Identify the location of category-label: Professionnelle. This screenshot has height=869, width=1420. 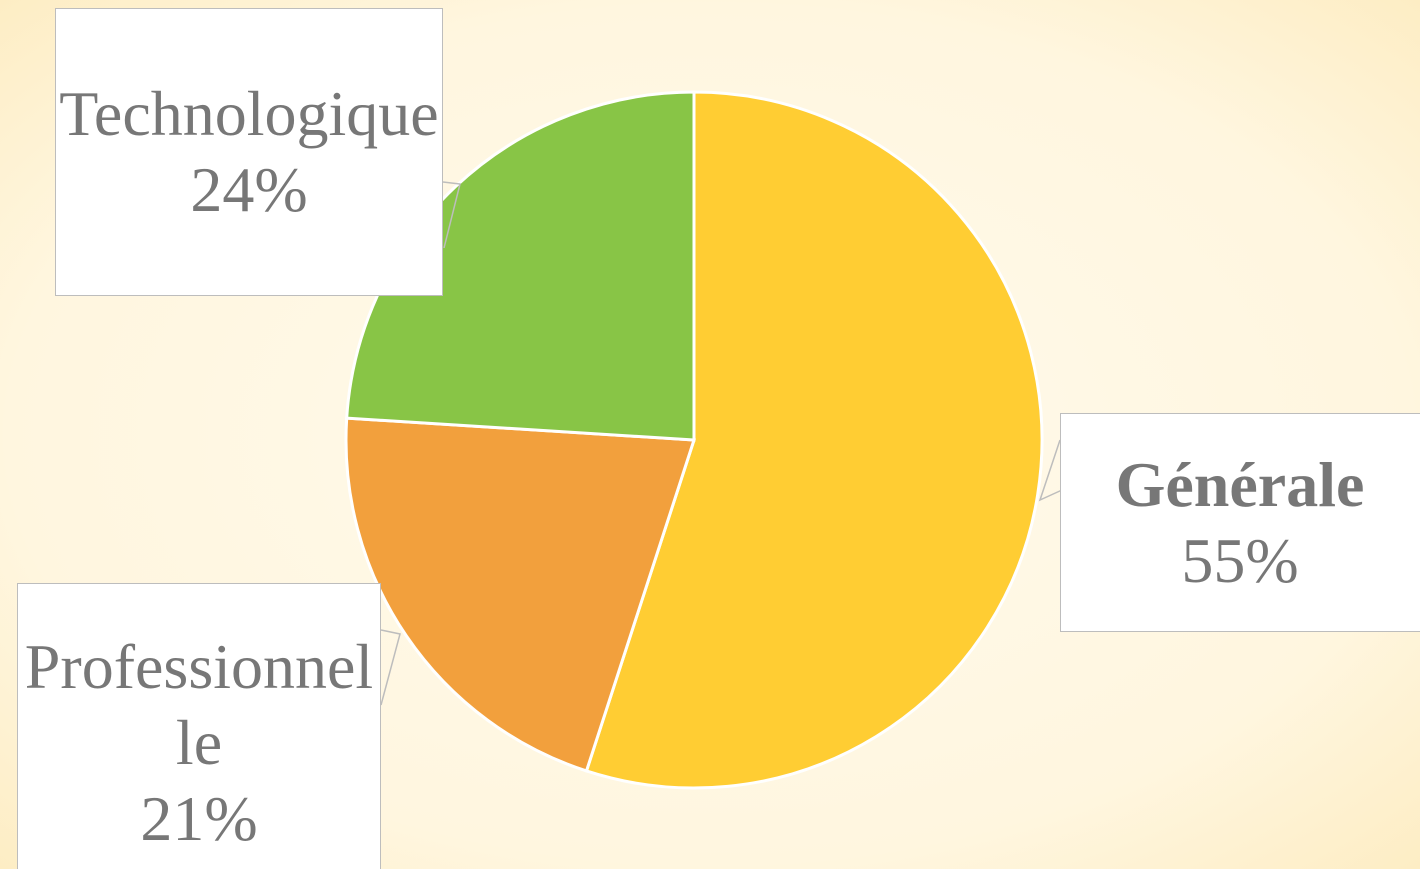
(199, 704).